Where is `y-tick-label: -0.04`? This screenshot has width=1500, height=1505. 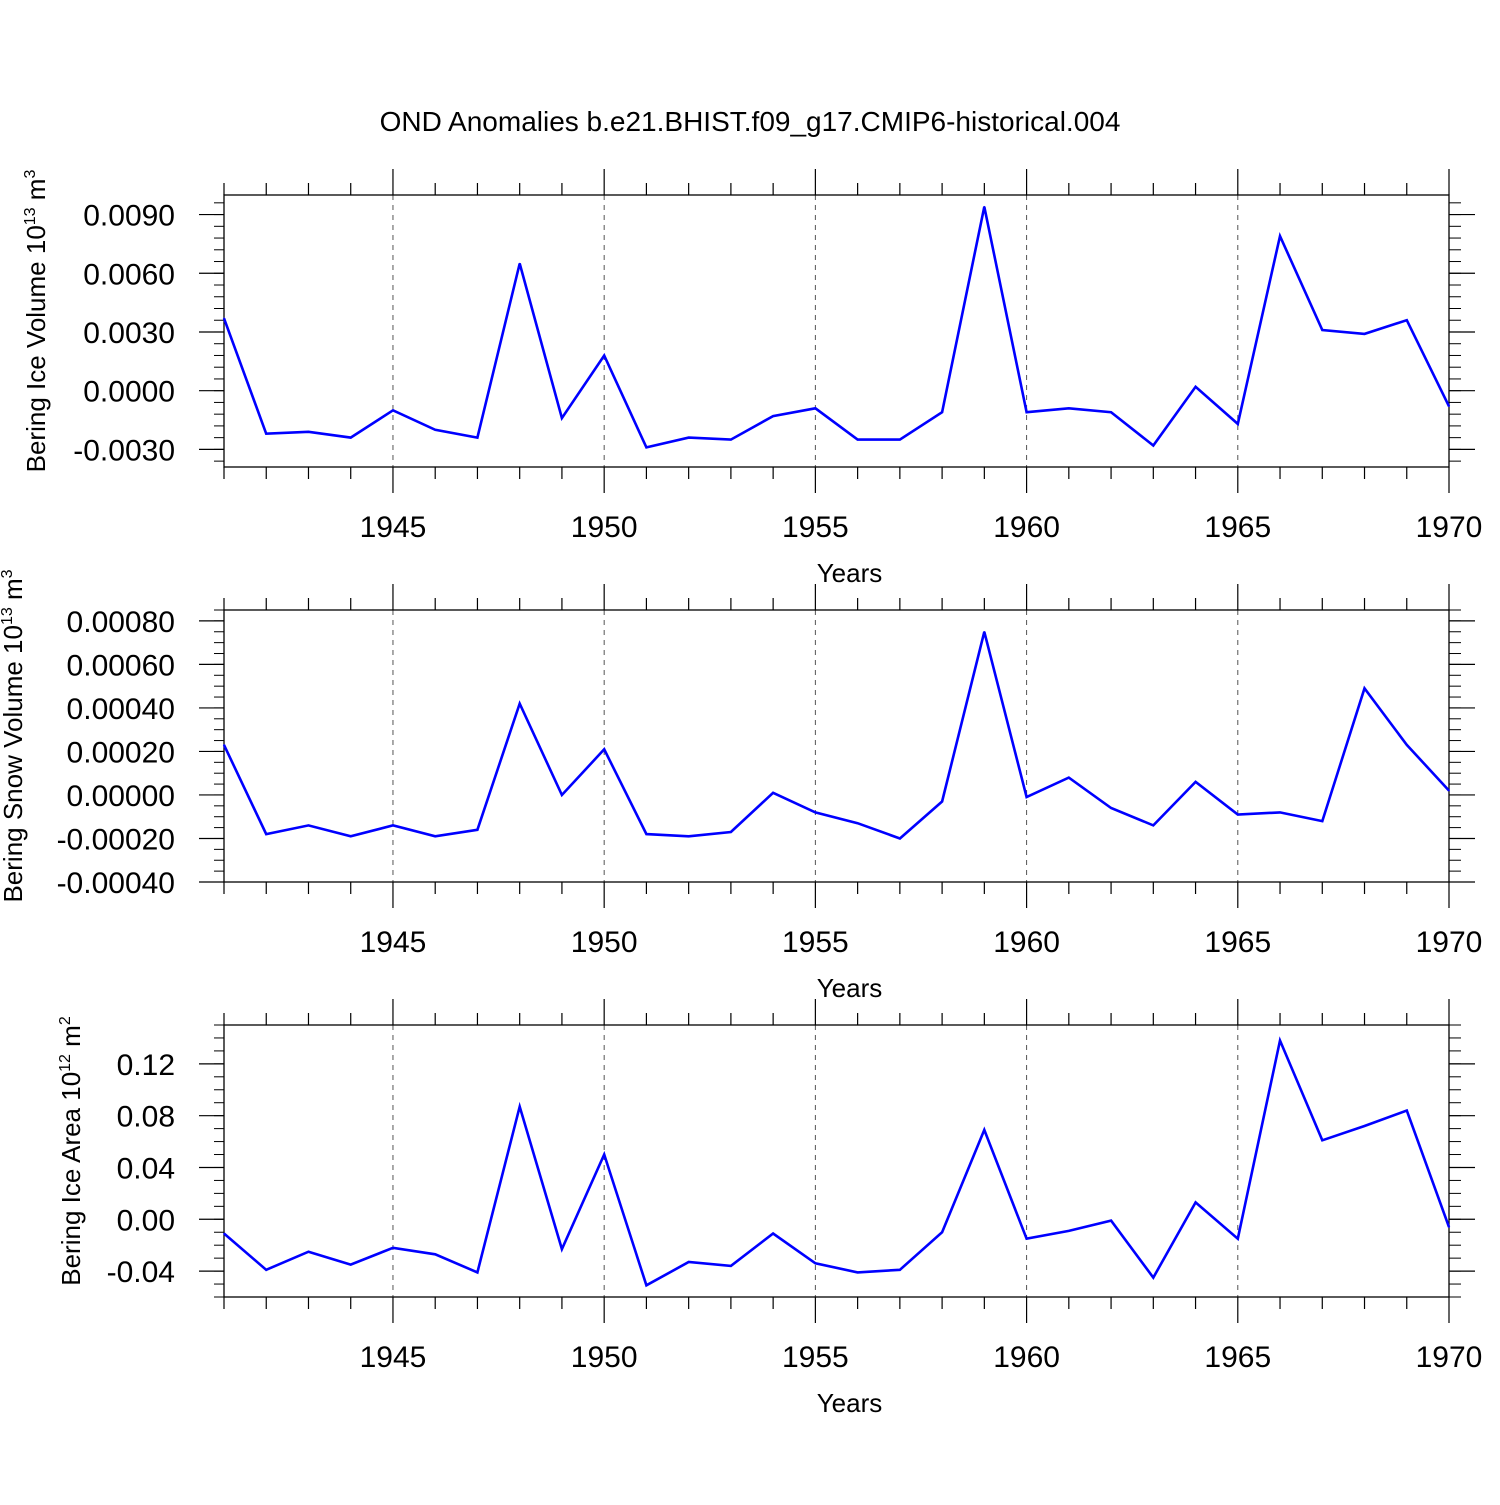
y-tick-label: -0.04 is located at coordinates (141, 1272).